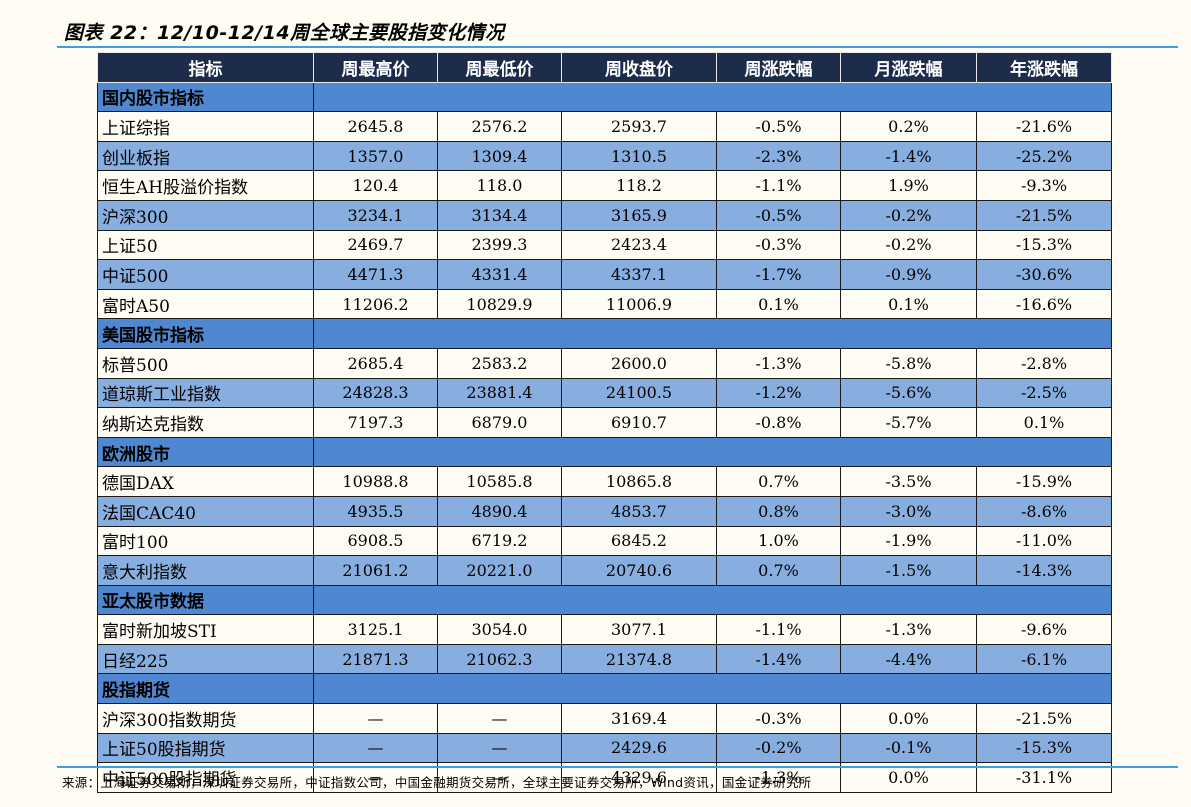  Describe the element at coordinates (908, 185) in the screenshot. I see `value-cell: 1.9%` at that location.